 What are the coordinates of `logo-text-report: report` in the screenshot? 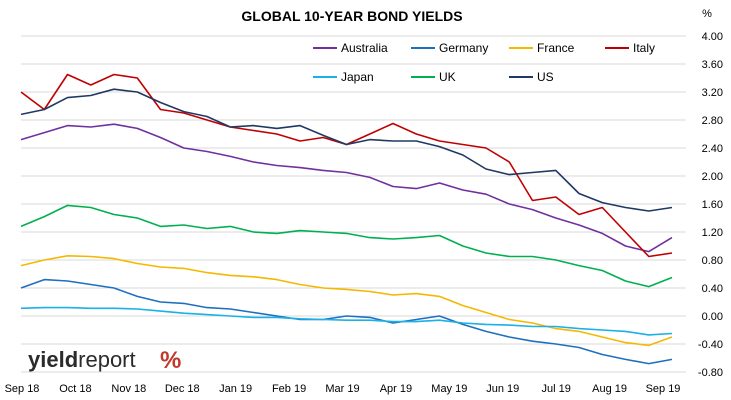 It's located at (106, 359).